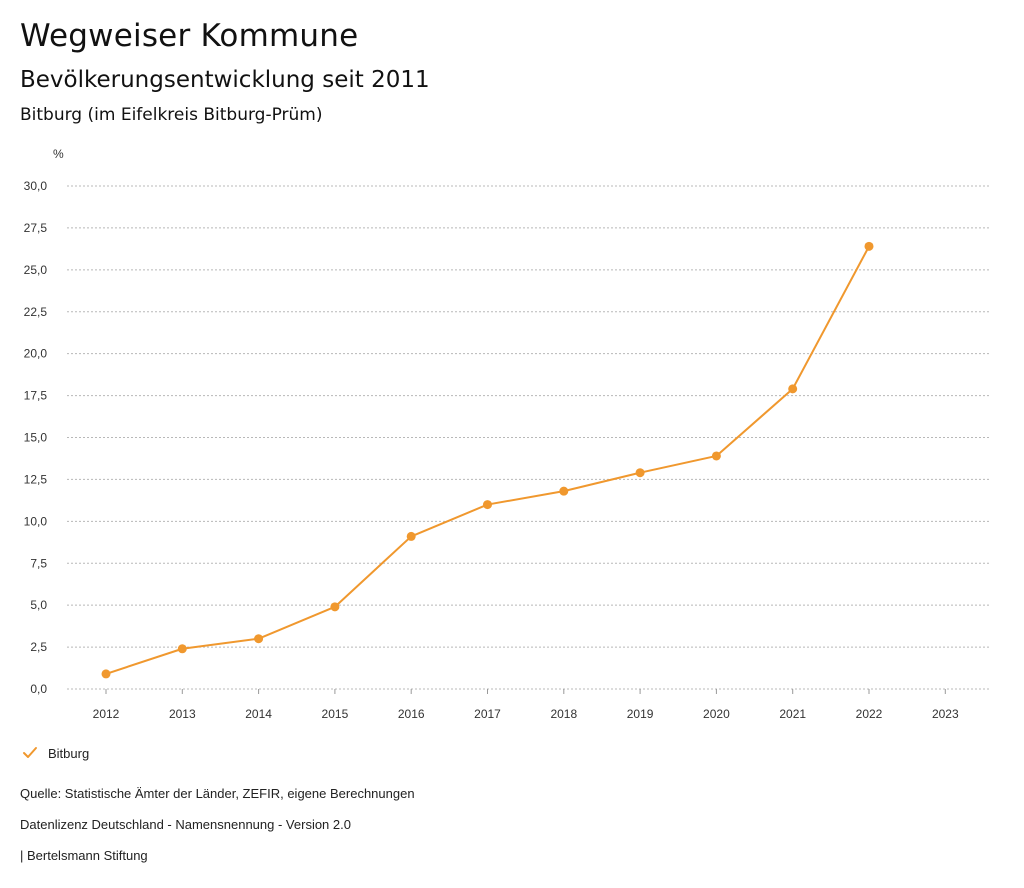 The image size is (1024, 888). Describe the element at coordinates (36, 228) in the screenshot. I see `y-tick-label: 27,5` at that location.